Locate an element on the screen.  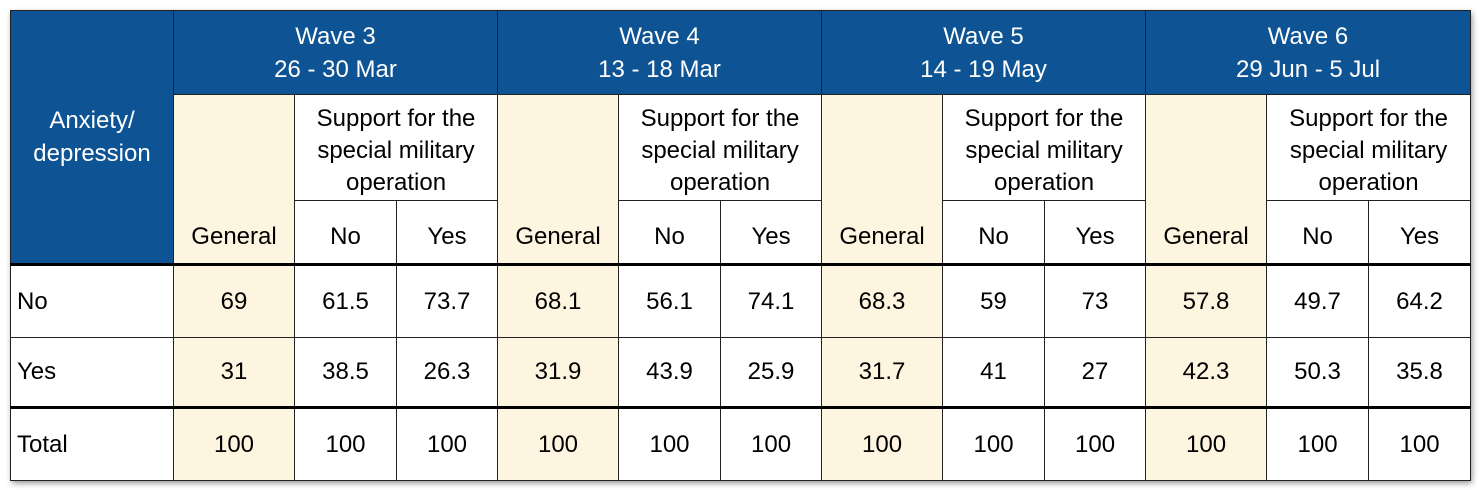
wave-dates: 26 - 30 Mar is located at coordinates (335, 69).